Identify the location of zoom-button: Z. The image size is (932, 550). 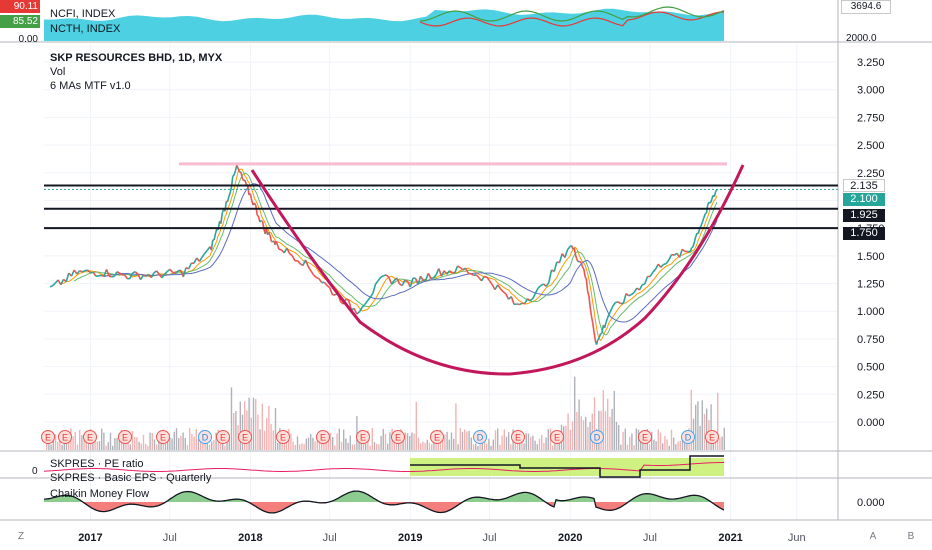
(21, 536).